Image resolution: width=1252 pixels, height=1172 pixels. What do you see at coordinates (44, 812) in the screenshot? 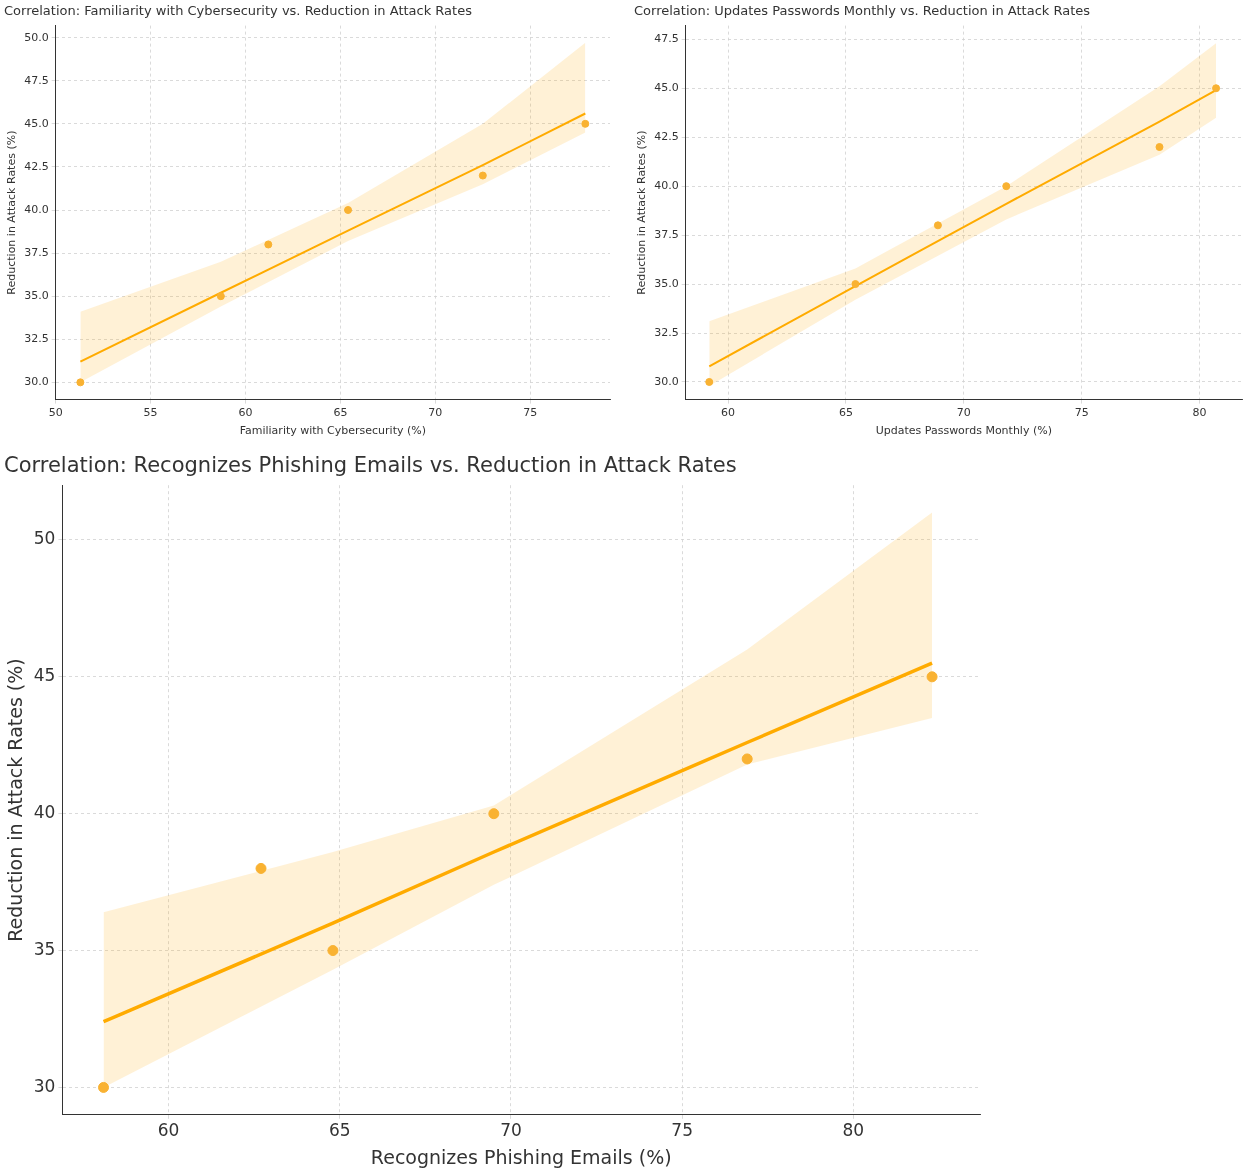
I see `y-tick-label: 40` at bounding box center [44, 812].